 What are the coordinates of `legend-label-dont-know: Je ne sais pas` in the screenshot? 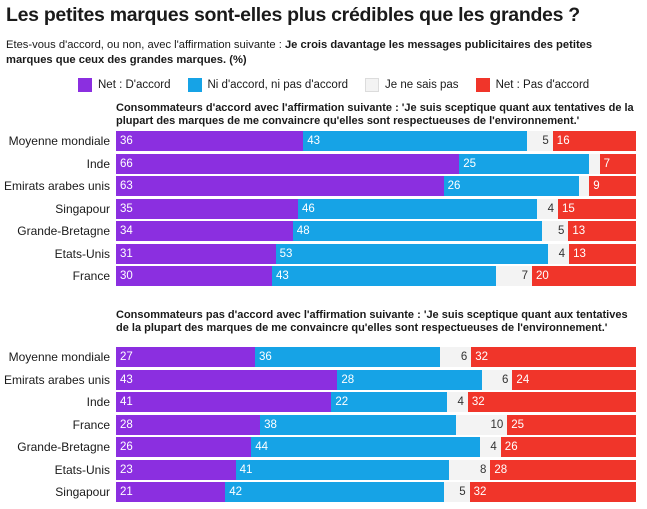 It's located at (422, 85).